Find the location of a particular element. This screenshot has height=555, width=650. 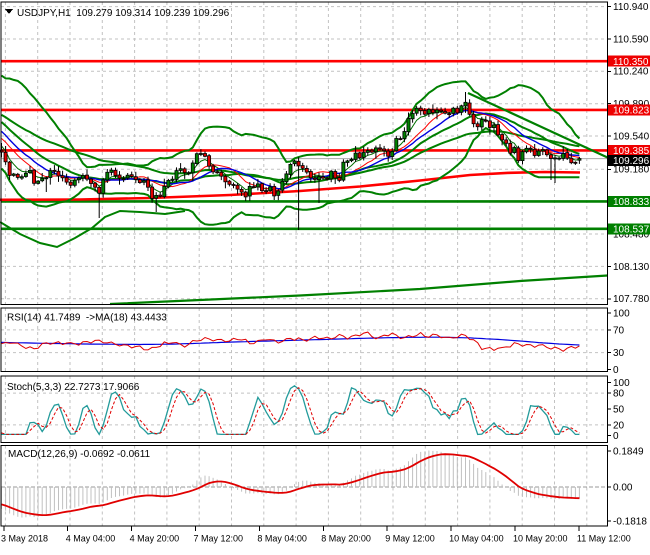

svg-text: 8 May 20:00 is located at coordinates (346, 539).